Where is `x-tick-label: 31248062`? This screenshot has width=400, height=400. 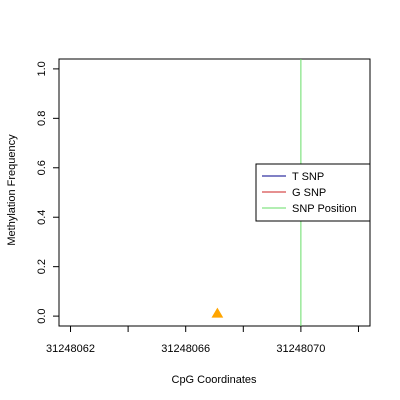 x-tick-label: 31248062 is located at coordinates (70, 349).